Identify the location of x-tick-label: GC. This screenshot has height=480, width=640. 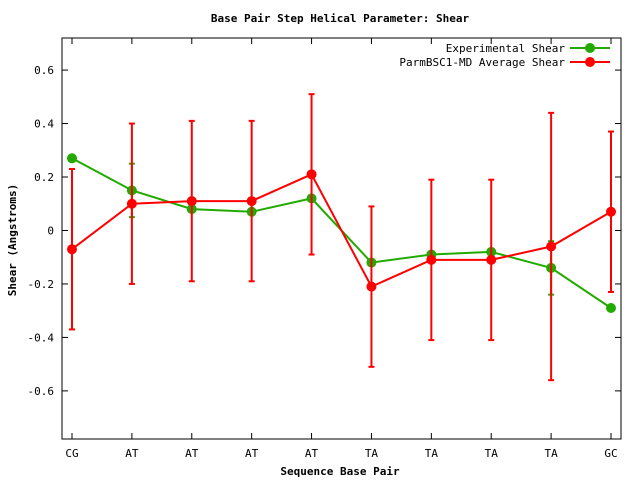
(610, 453).